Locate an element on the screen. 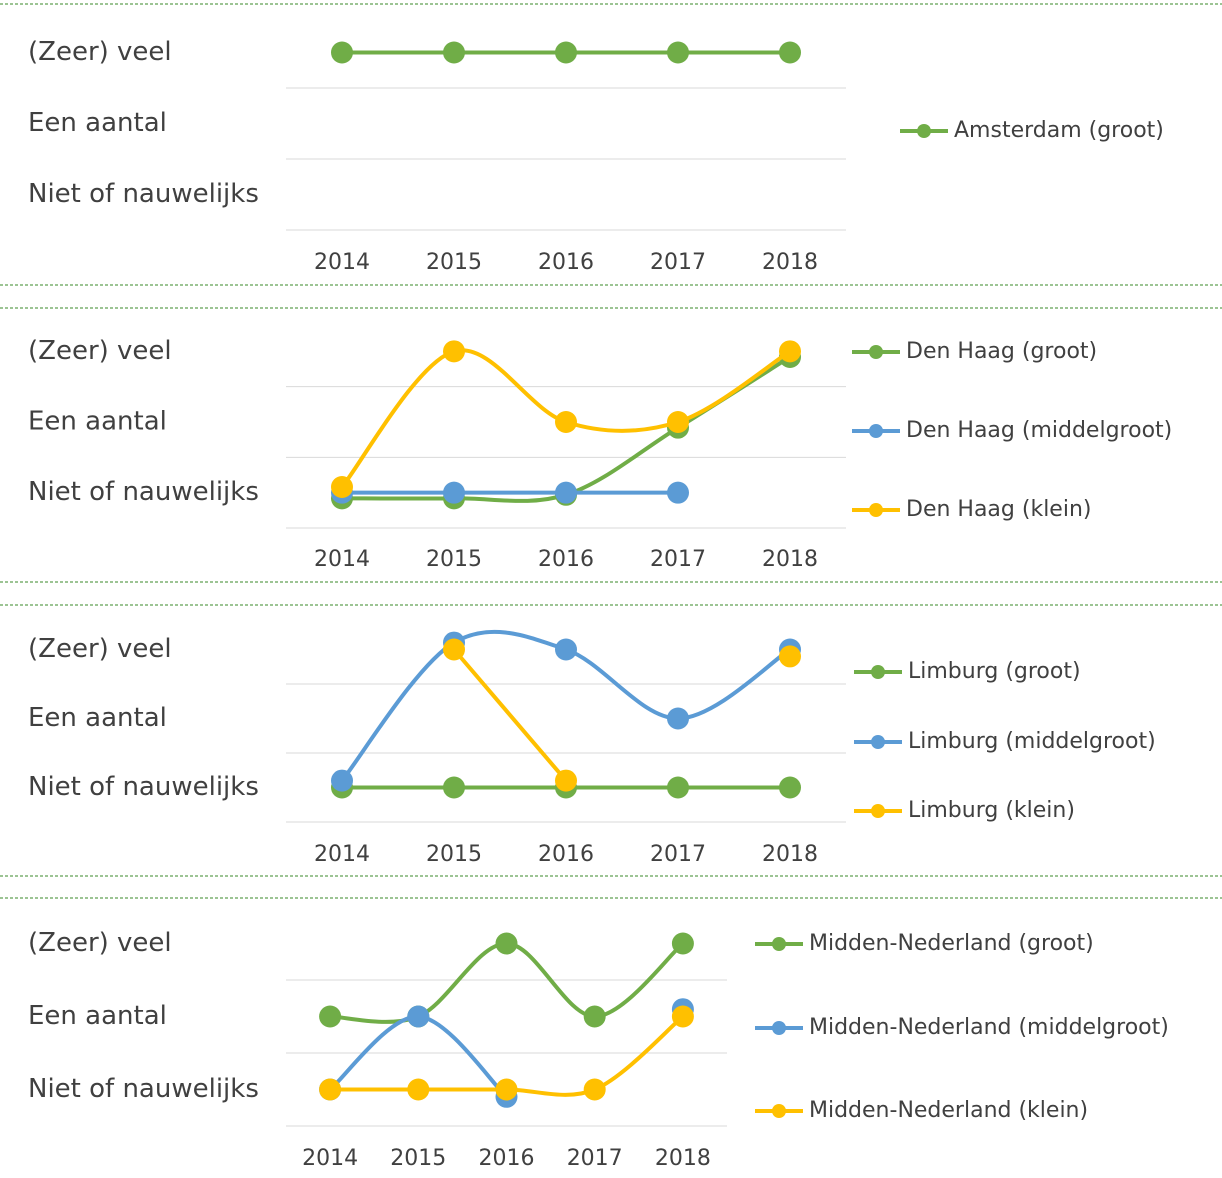 The image size is (1222, 1178). legend-label: Midden-Nederland (groot) is located at coordinates (951, 943).